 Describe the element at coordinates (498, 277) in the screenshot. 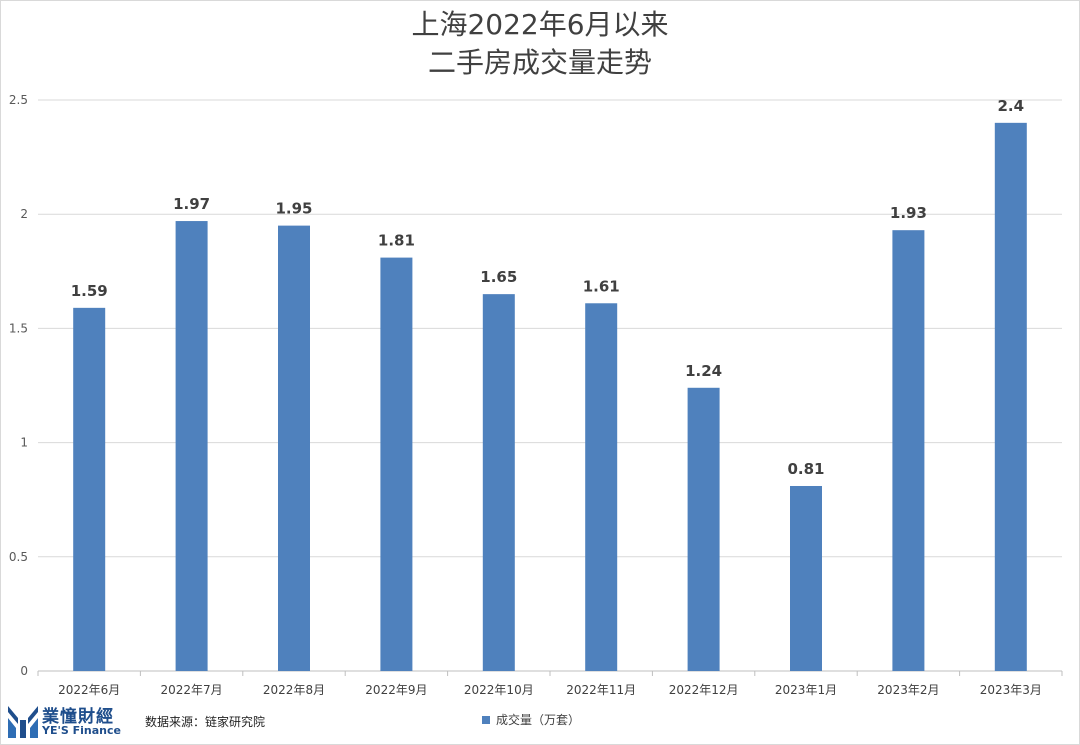

I see `data-label: 1.65` at that location.